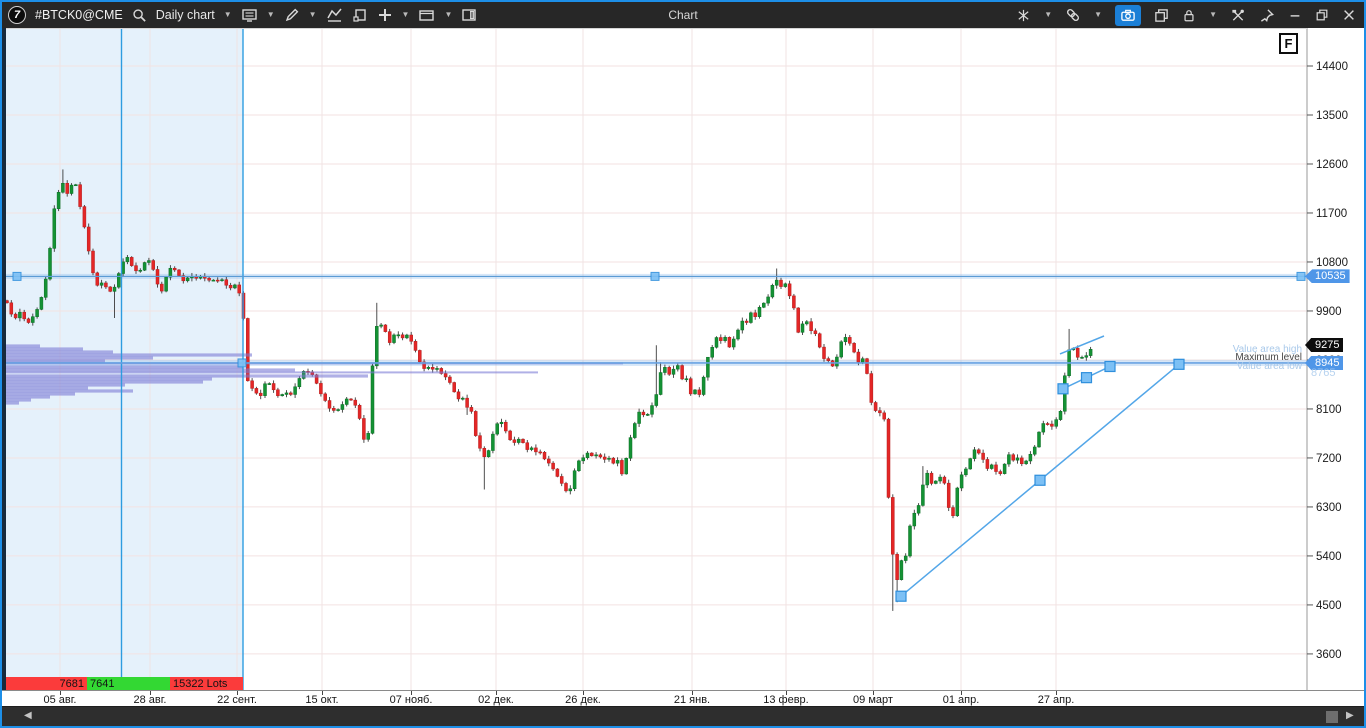 Image resolution: width=1366 pixels, height=728 pixels. I want to click on y-tick-label: 4500, so click(1329, 606).